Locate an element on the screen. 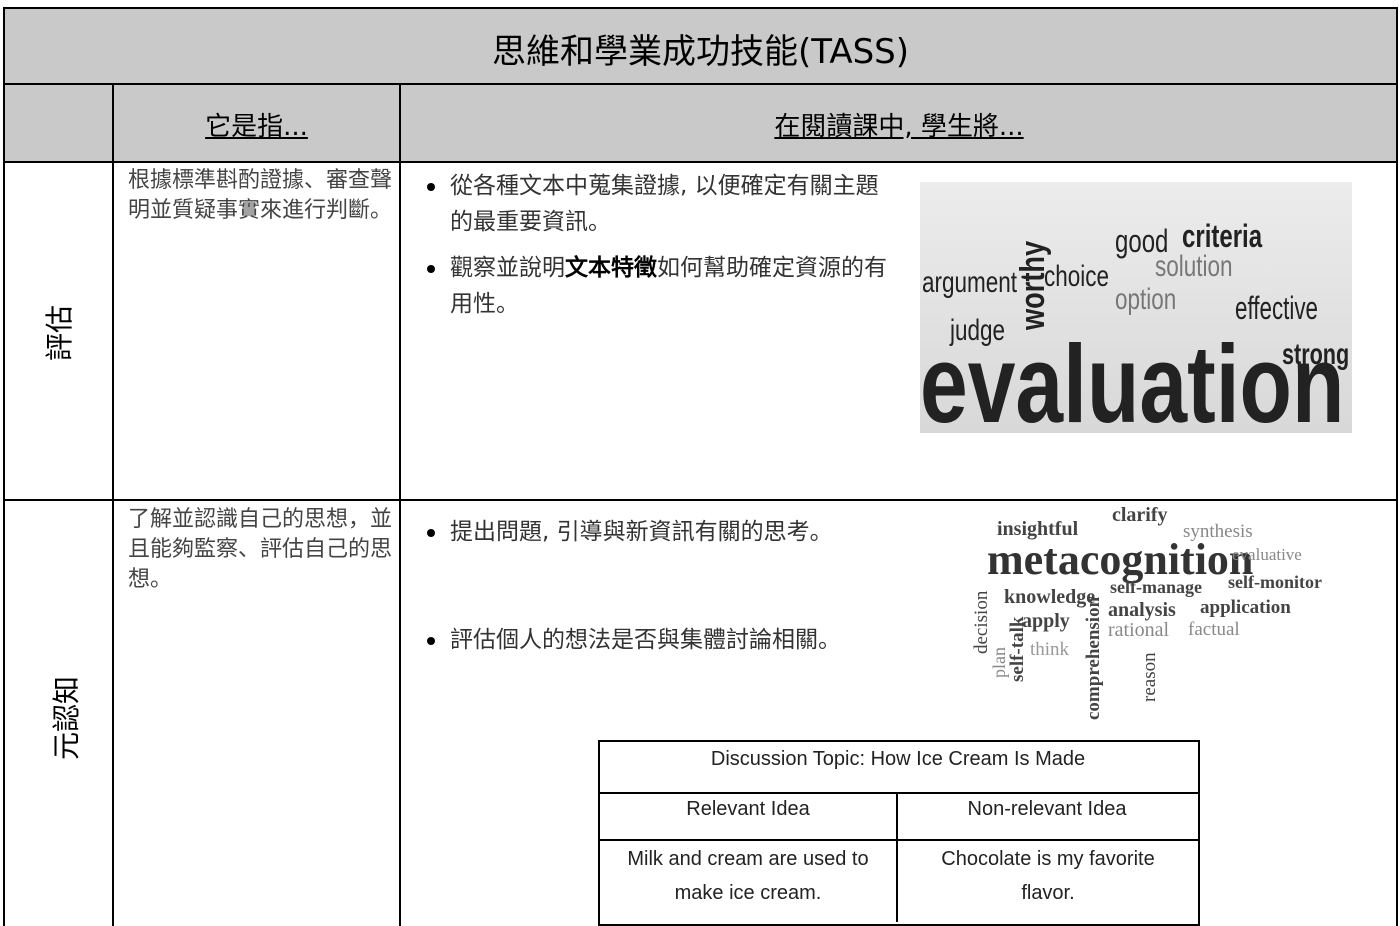  bullet: 評估個人的想法是否與集體討論相關。 is located at coordinates (663, 640).